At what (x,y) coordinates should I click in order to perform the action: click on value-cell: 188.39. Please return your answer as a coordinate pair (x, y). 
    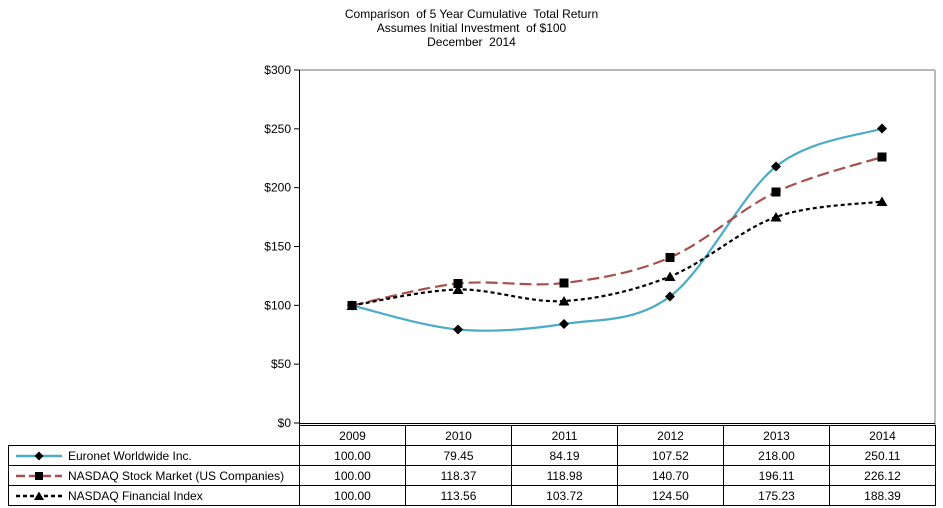
    Looking at the image, I should click on (882, 495).